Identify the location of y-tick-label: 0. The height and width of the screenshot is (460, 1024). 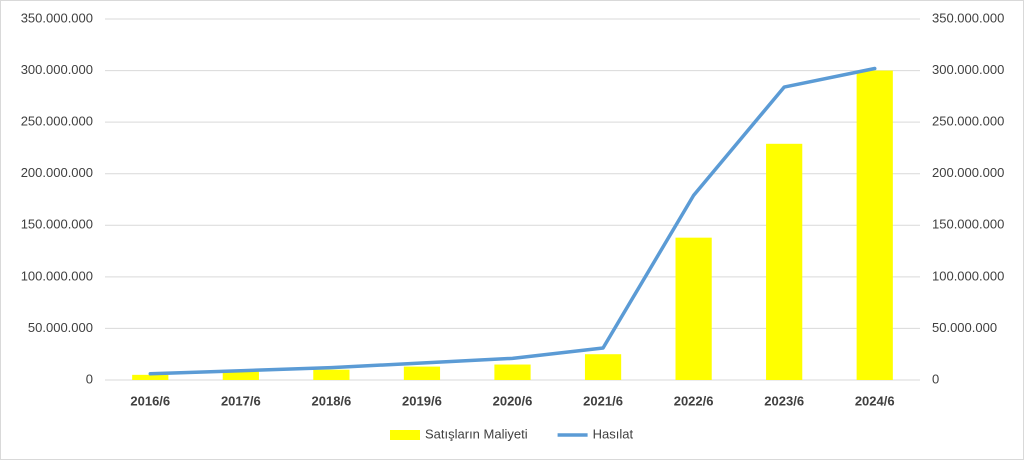
(89, 378).